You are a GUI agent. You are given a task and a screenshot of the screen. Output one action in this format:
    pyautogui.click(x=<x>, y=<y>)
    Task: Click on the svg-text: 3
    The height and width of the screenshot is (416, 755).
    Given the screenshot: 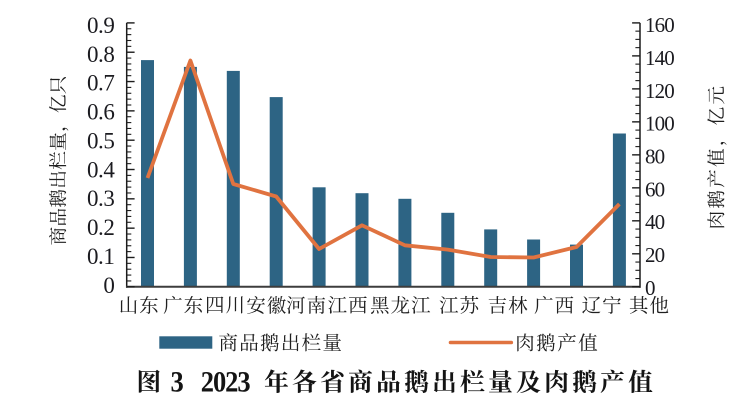 What is the action you would take?
    pyautogui.click(x=176, y=382)
    